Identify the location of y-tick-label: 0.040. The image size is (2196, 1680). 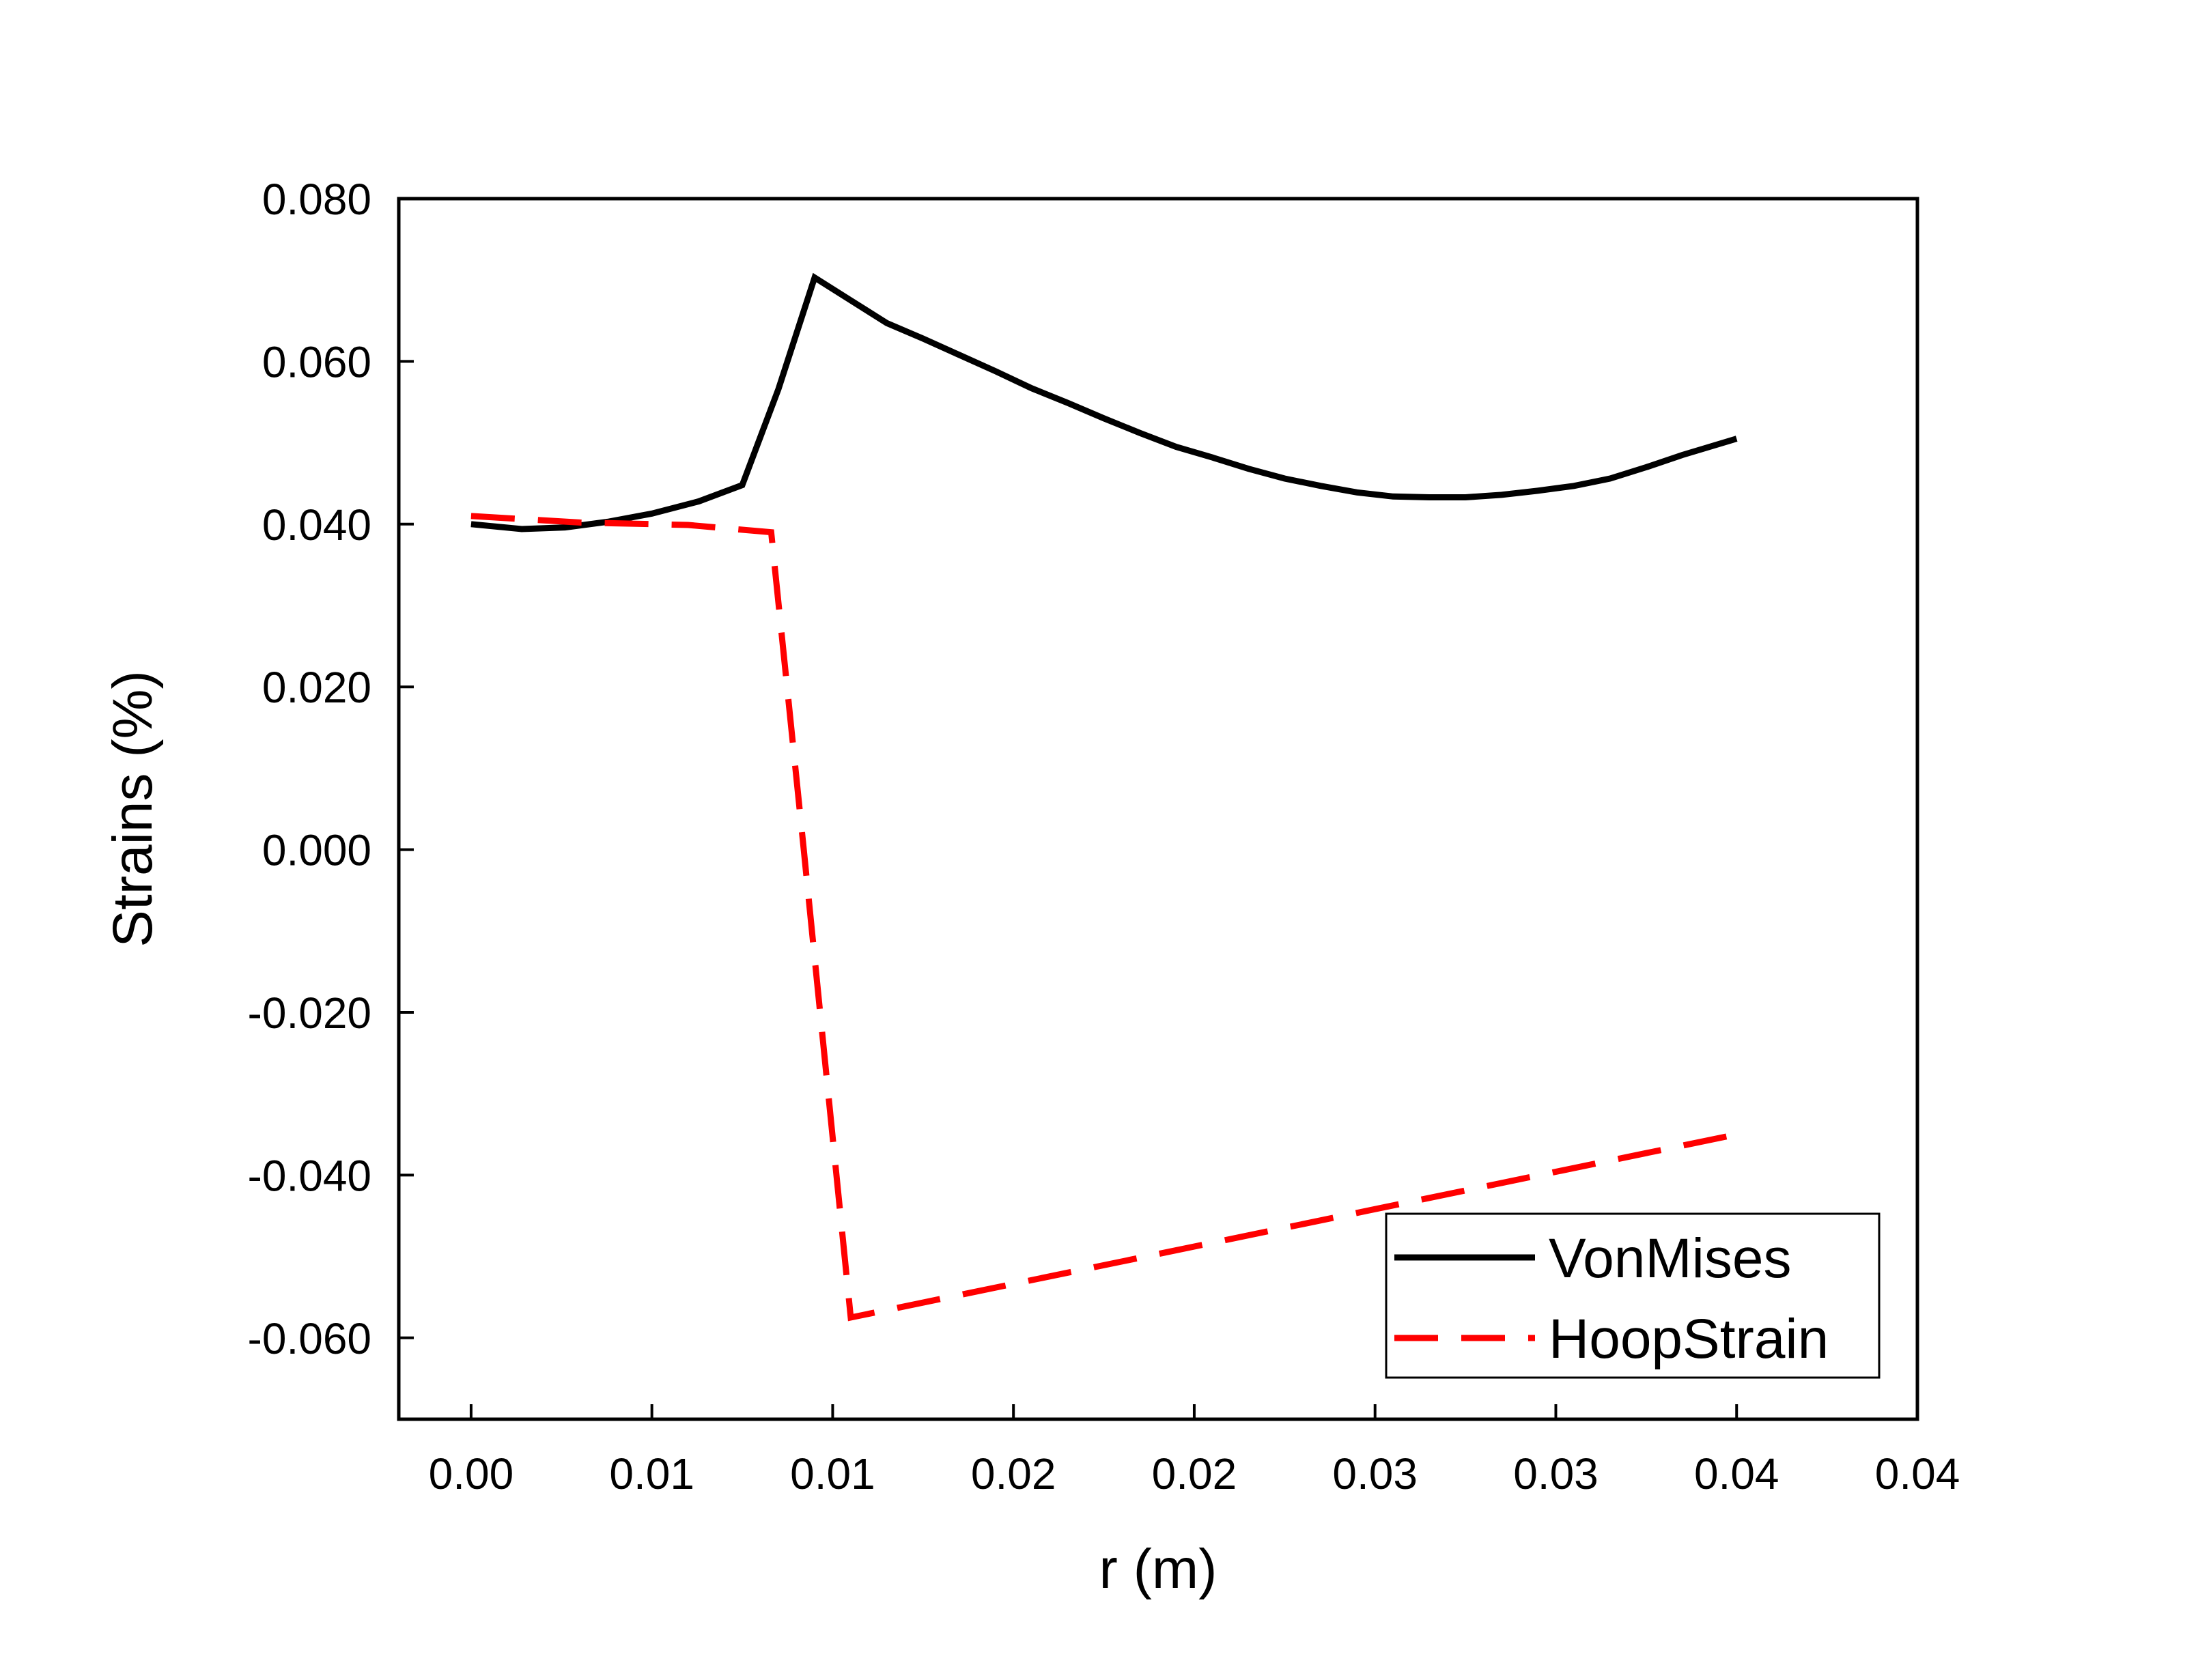
(316, 525).